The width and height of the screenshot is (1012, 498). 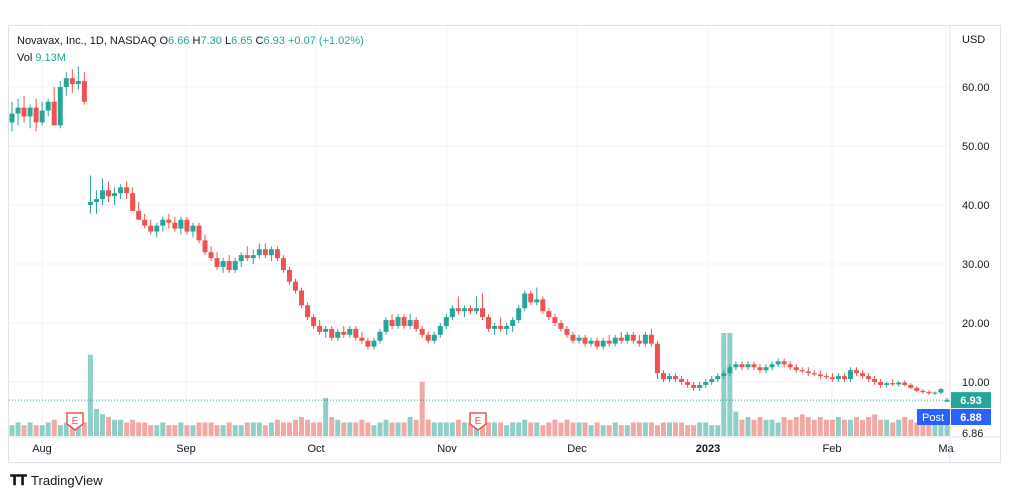 I want to click on volume-legend: Vol 9.13M, so click(x=41, y=58).